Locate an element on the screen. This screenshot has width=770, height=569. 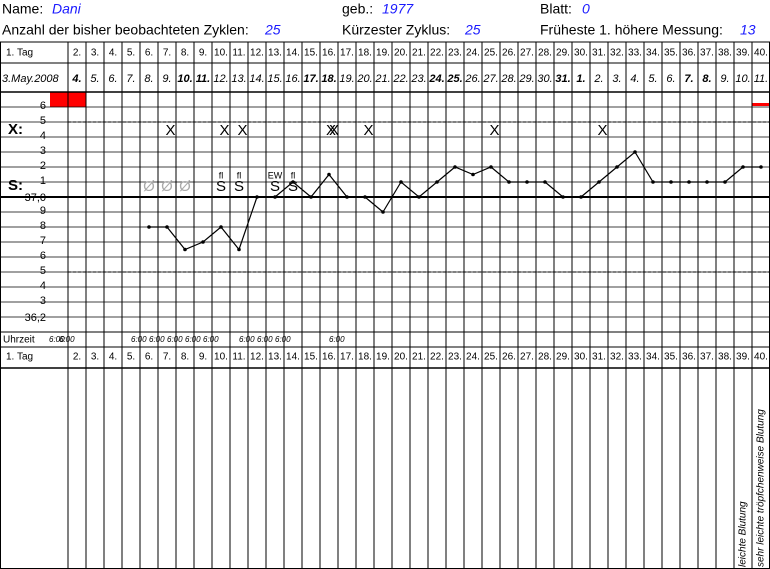
date-label: 6. is located at coordinates (112, 79).